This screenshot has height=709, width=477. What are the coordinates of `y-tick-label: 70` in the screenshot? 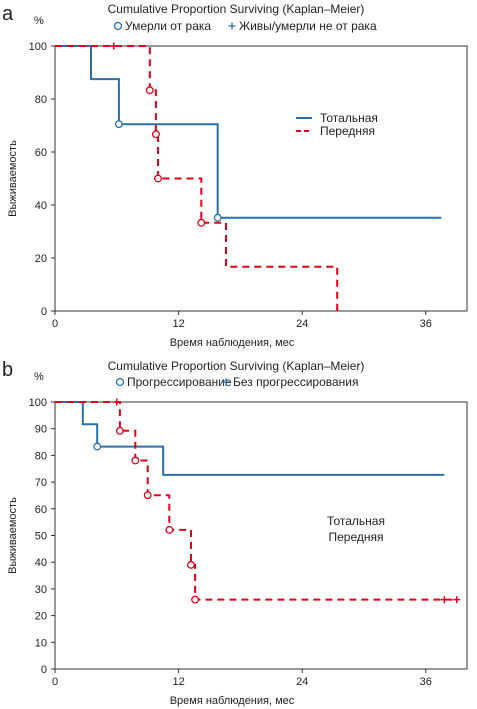 It's located at (41, 483).